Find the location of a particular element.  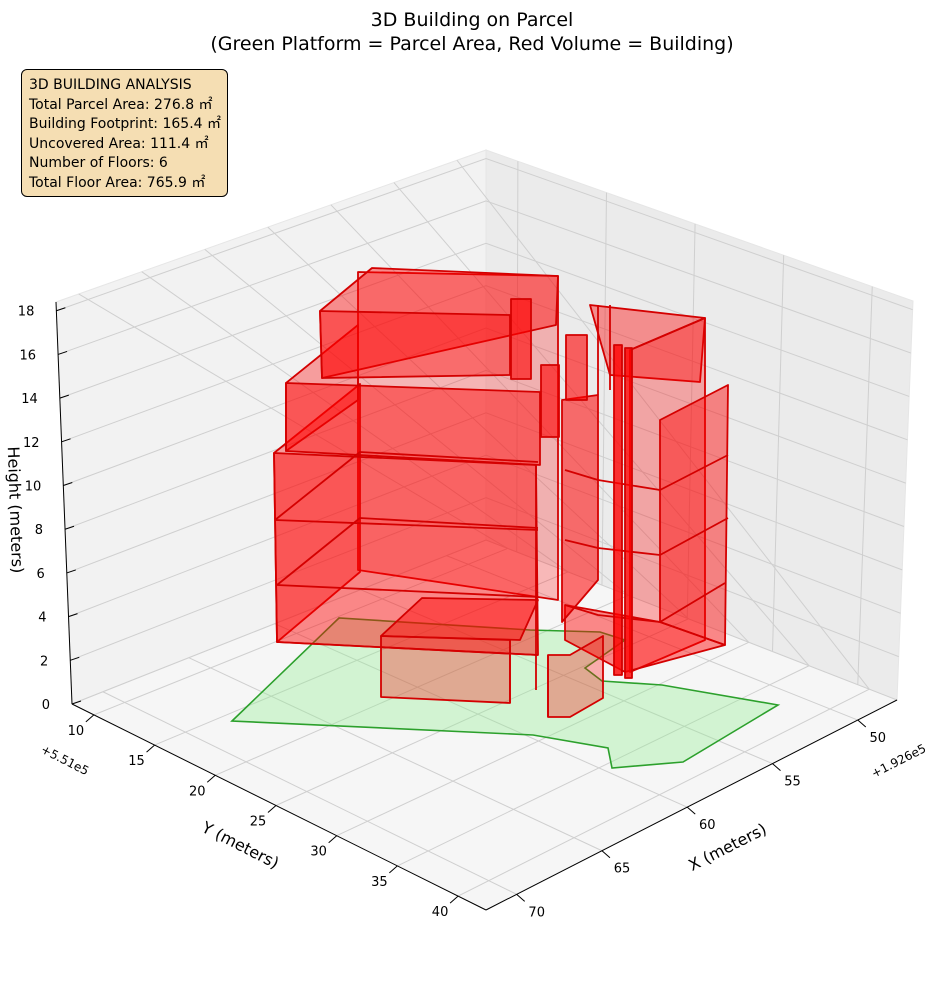

info-heading: 3D BUILDING ANALYSIS is located at coordinates (110, 85).